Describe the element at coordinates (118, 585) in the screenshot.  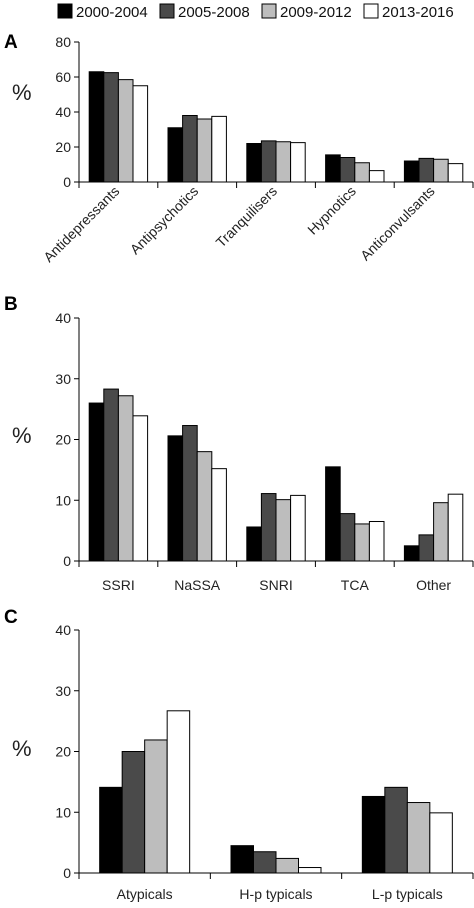
I see `x-category-label: SSRI` at that location.